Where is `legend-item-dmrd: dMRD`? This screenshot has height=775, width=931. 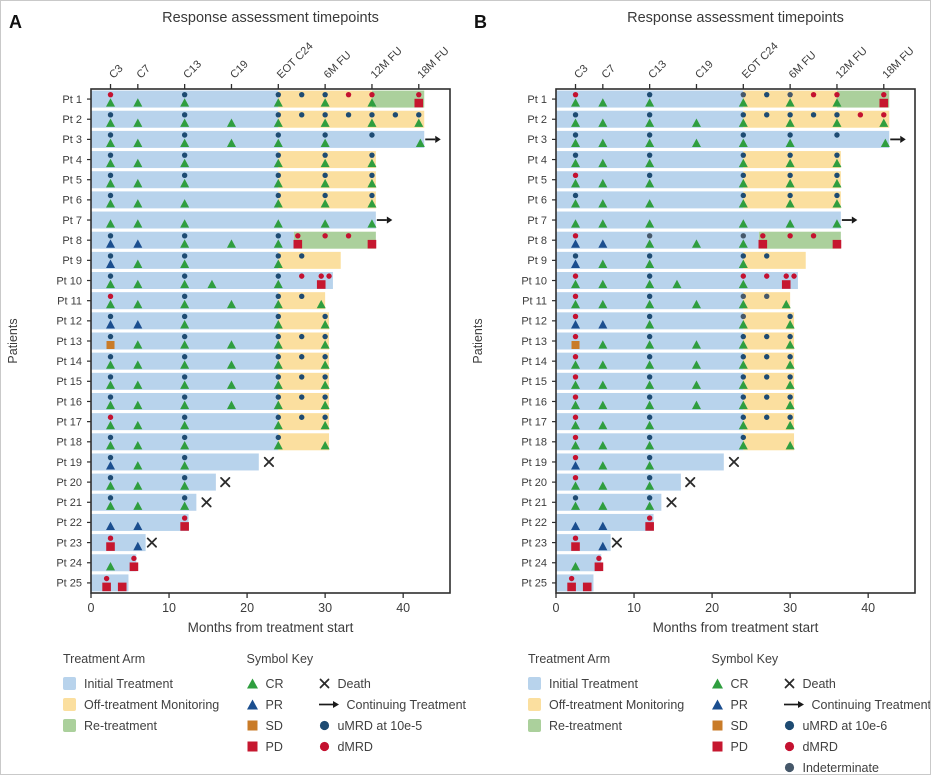
legend-item-dmrd: dMRD is located at coordinates (856, 746).